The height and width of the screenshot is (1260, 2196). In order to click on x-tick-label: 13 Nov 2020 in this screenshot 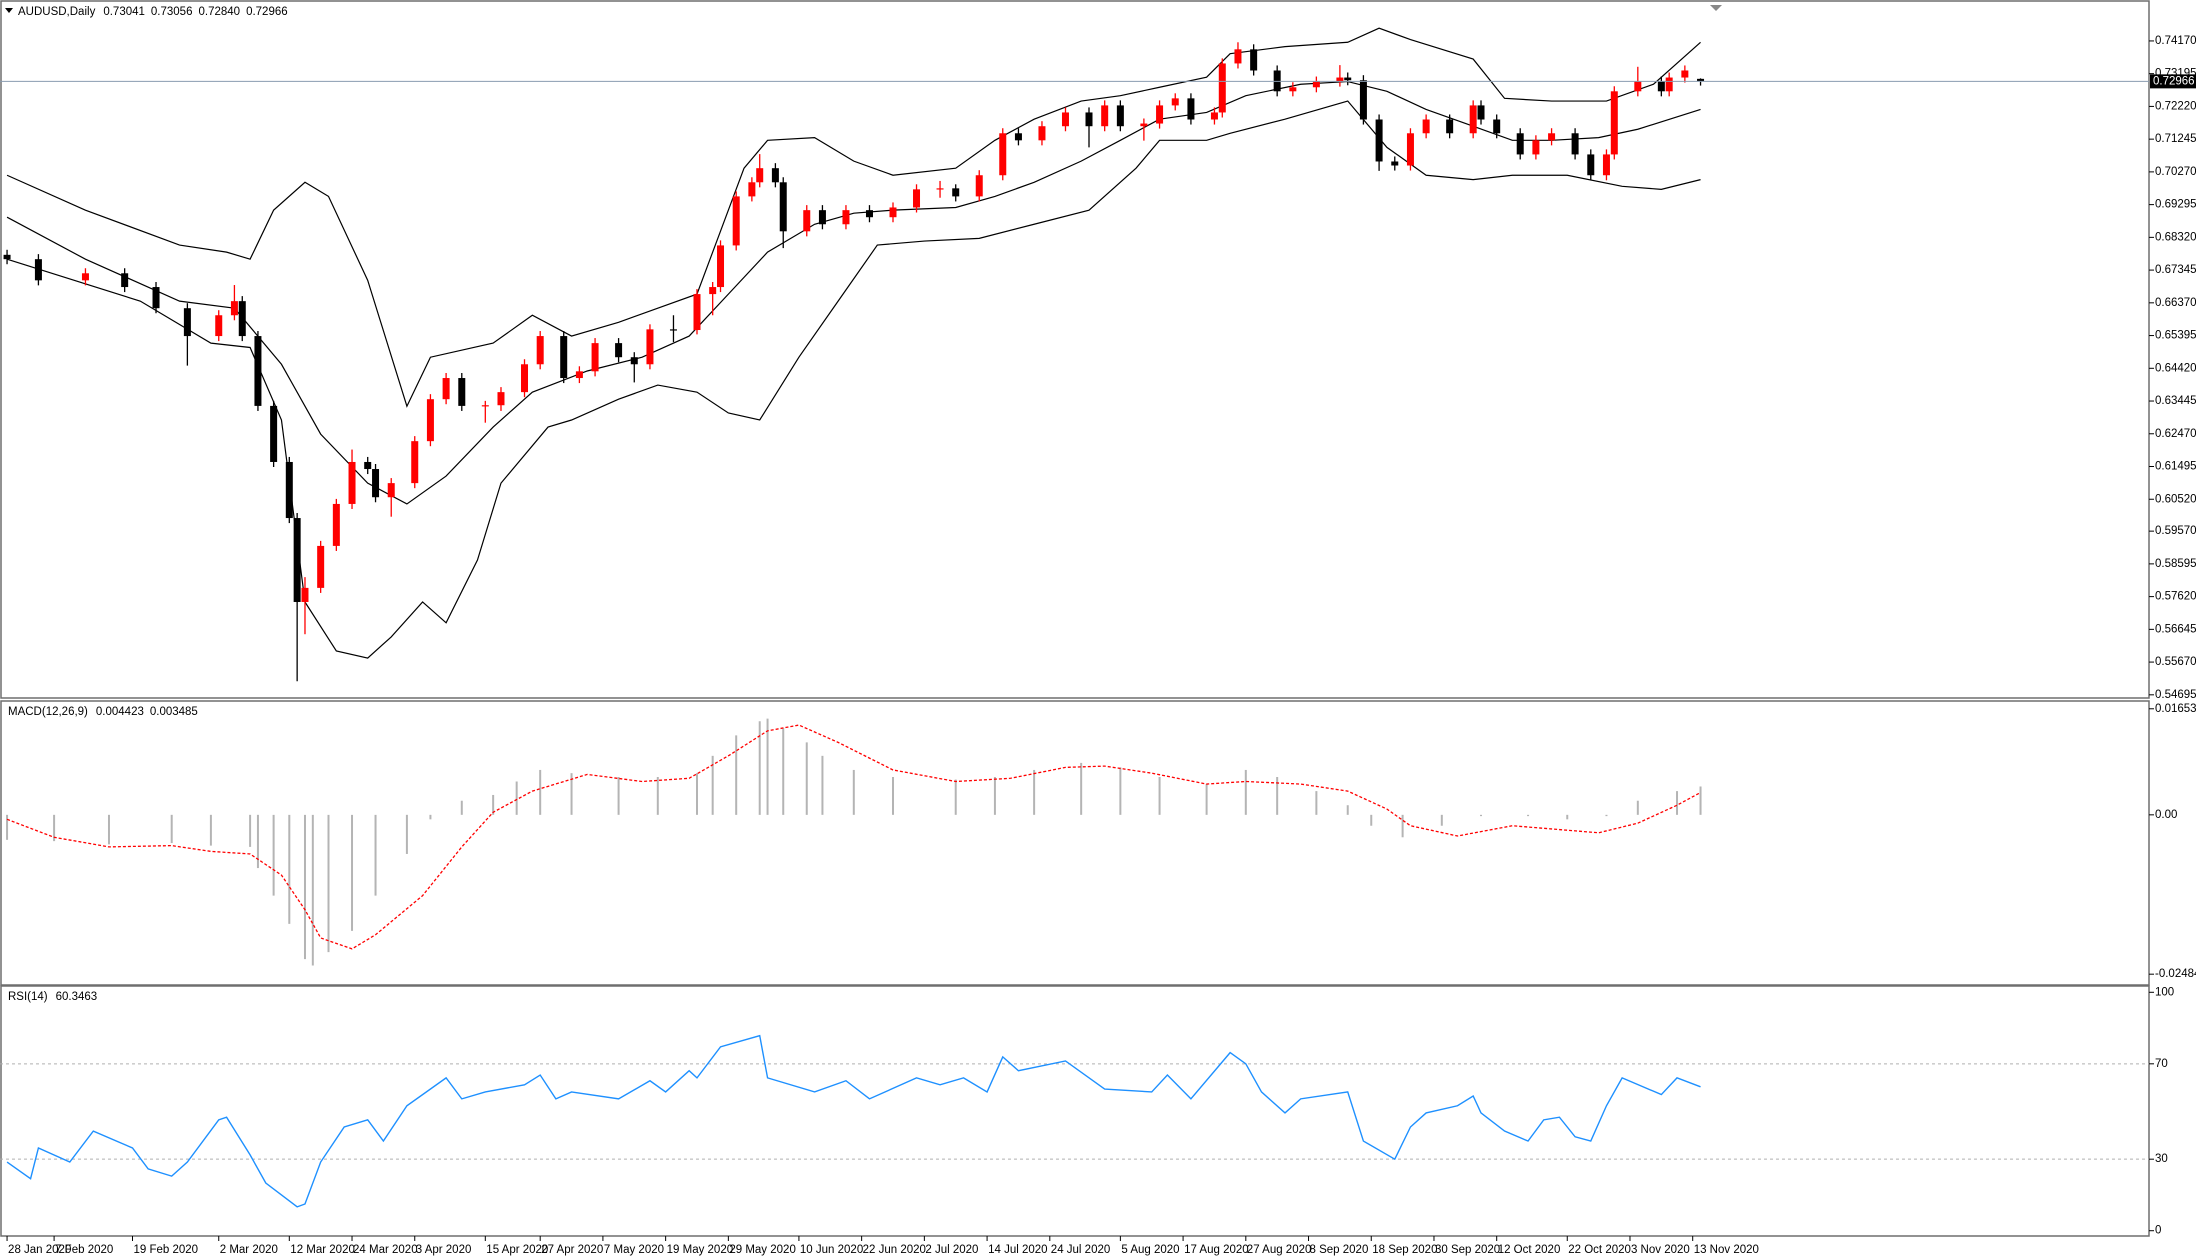, I will do `click(1726, 1250)`.